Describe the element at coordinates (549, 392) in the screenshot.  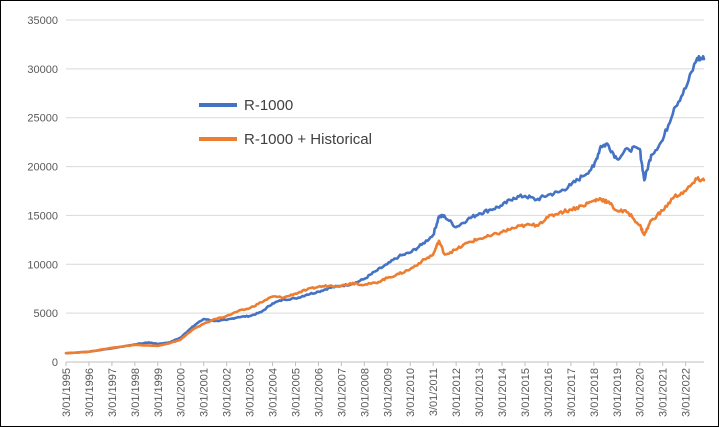
I see `x-tick-label: 3/01/2016` at that location.